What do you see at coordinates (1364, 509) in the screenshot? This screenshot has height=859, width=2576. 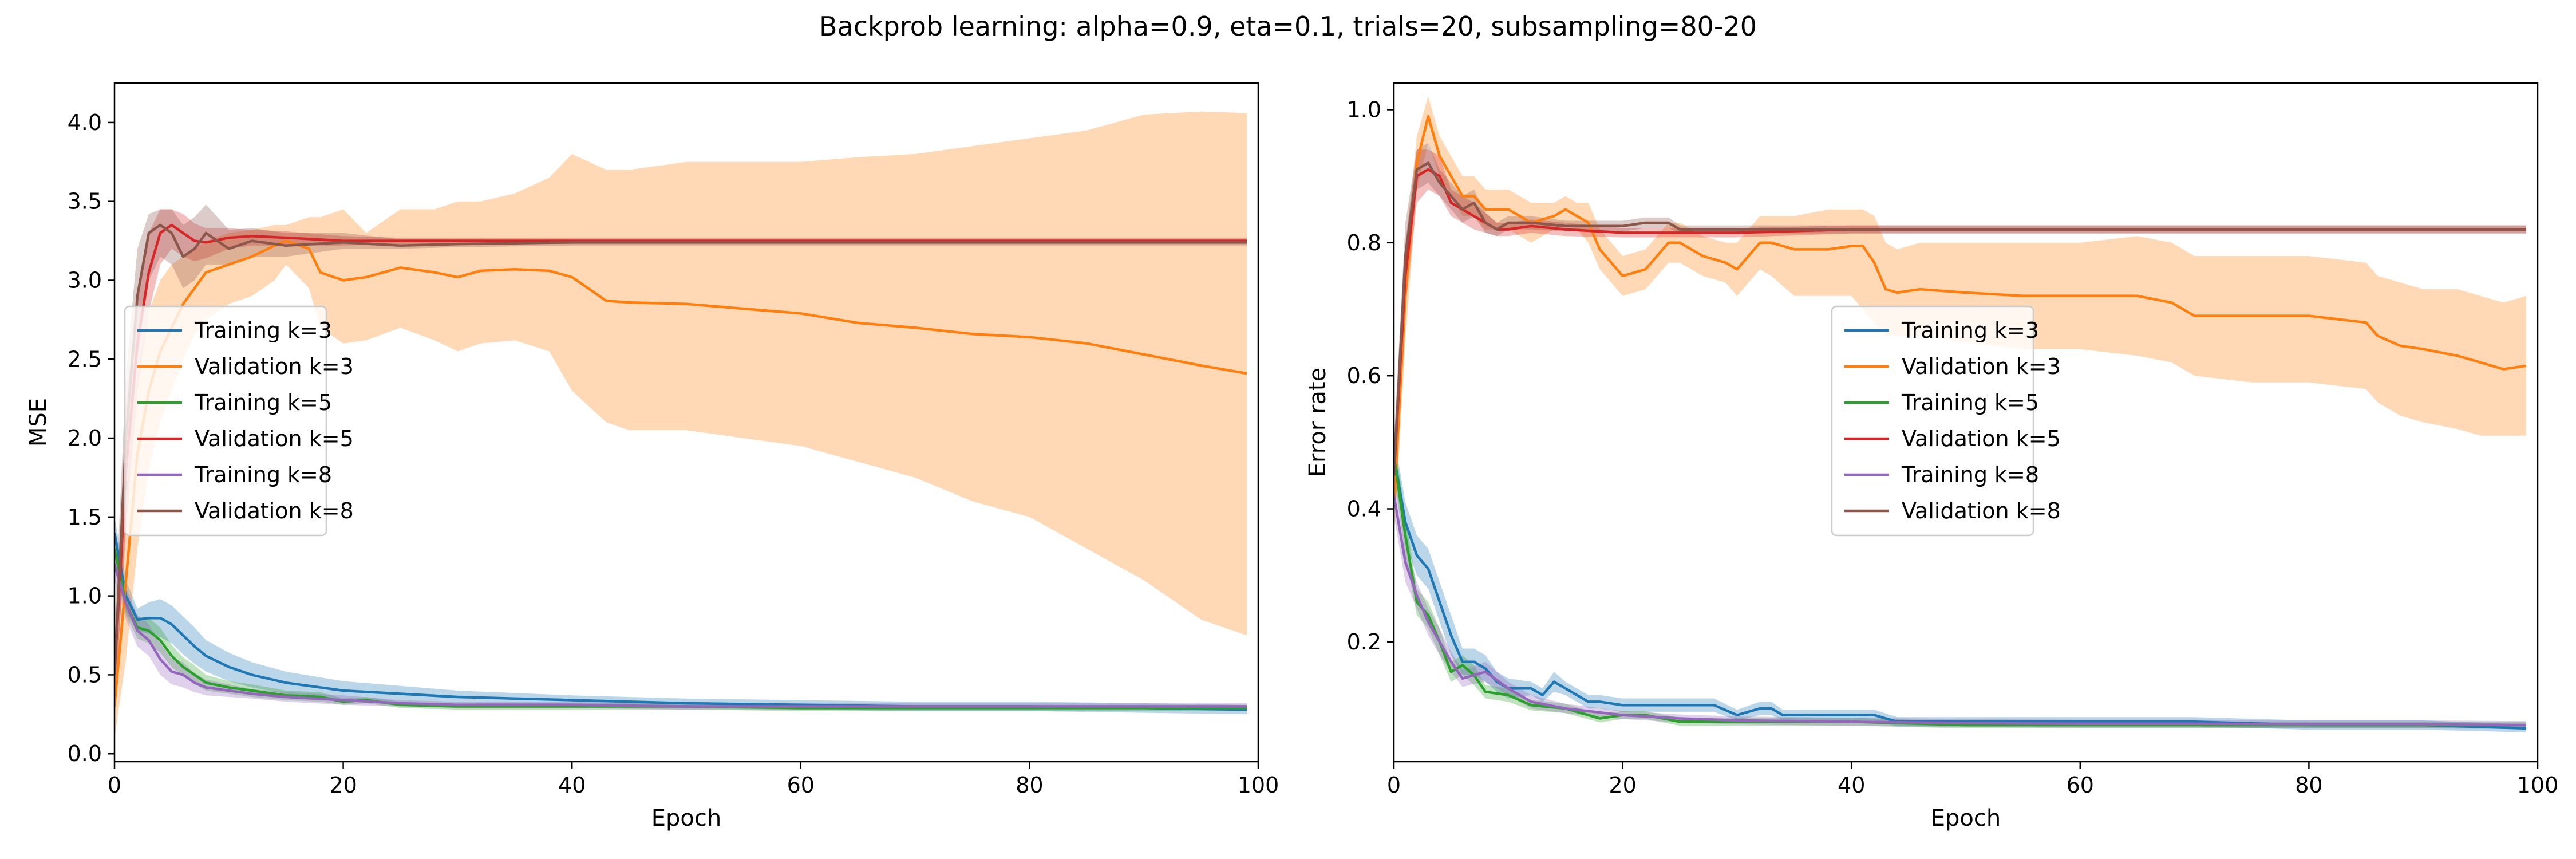 I see `y-tick-label: 0.4` at bounding box center [1364, 509].